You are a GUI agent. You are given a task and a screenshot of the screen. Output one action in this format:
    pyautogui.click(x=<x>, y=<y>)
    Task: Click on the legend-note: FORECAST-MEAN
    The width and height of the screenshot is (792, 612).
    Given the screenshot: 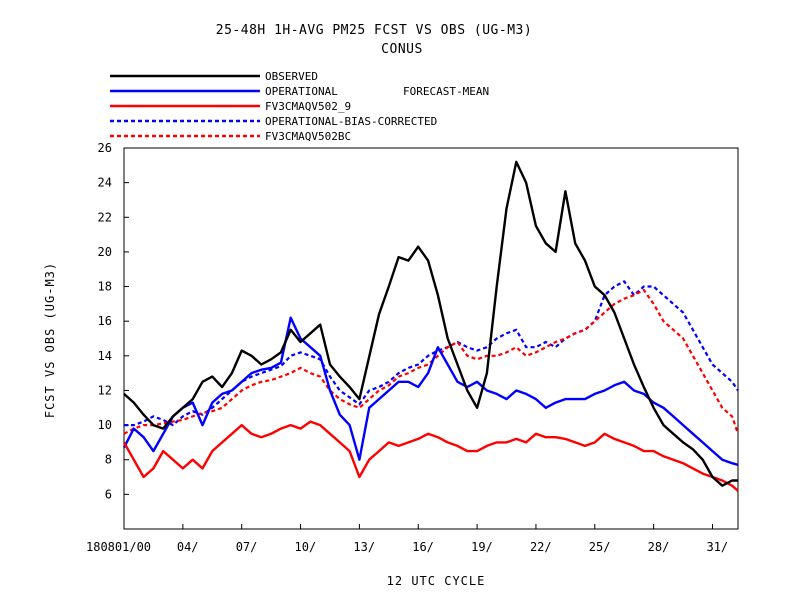 What is the action you would take?
    pyautogui.click(x=446, y=91)
    